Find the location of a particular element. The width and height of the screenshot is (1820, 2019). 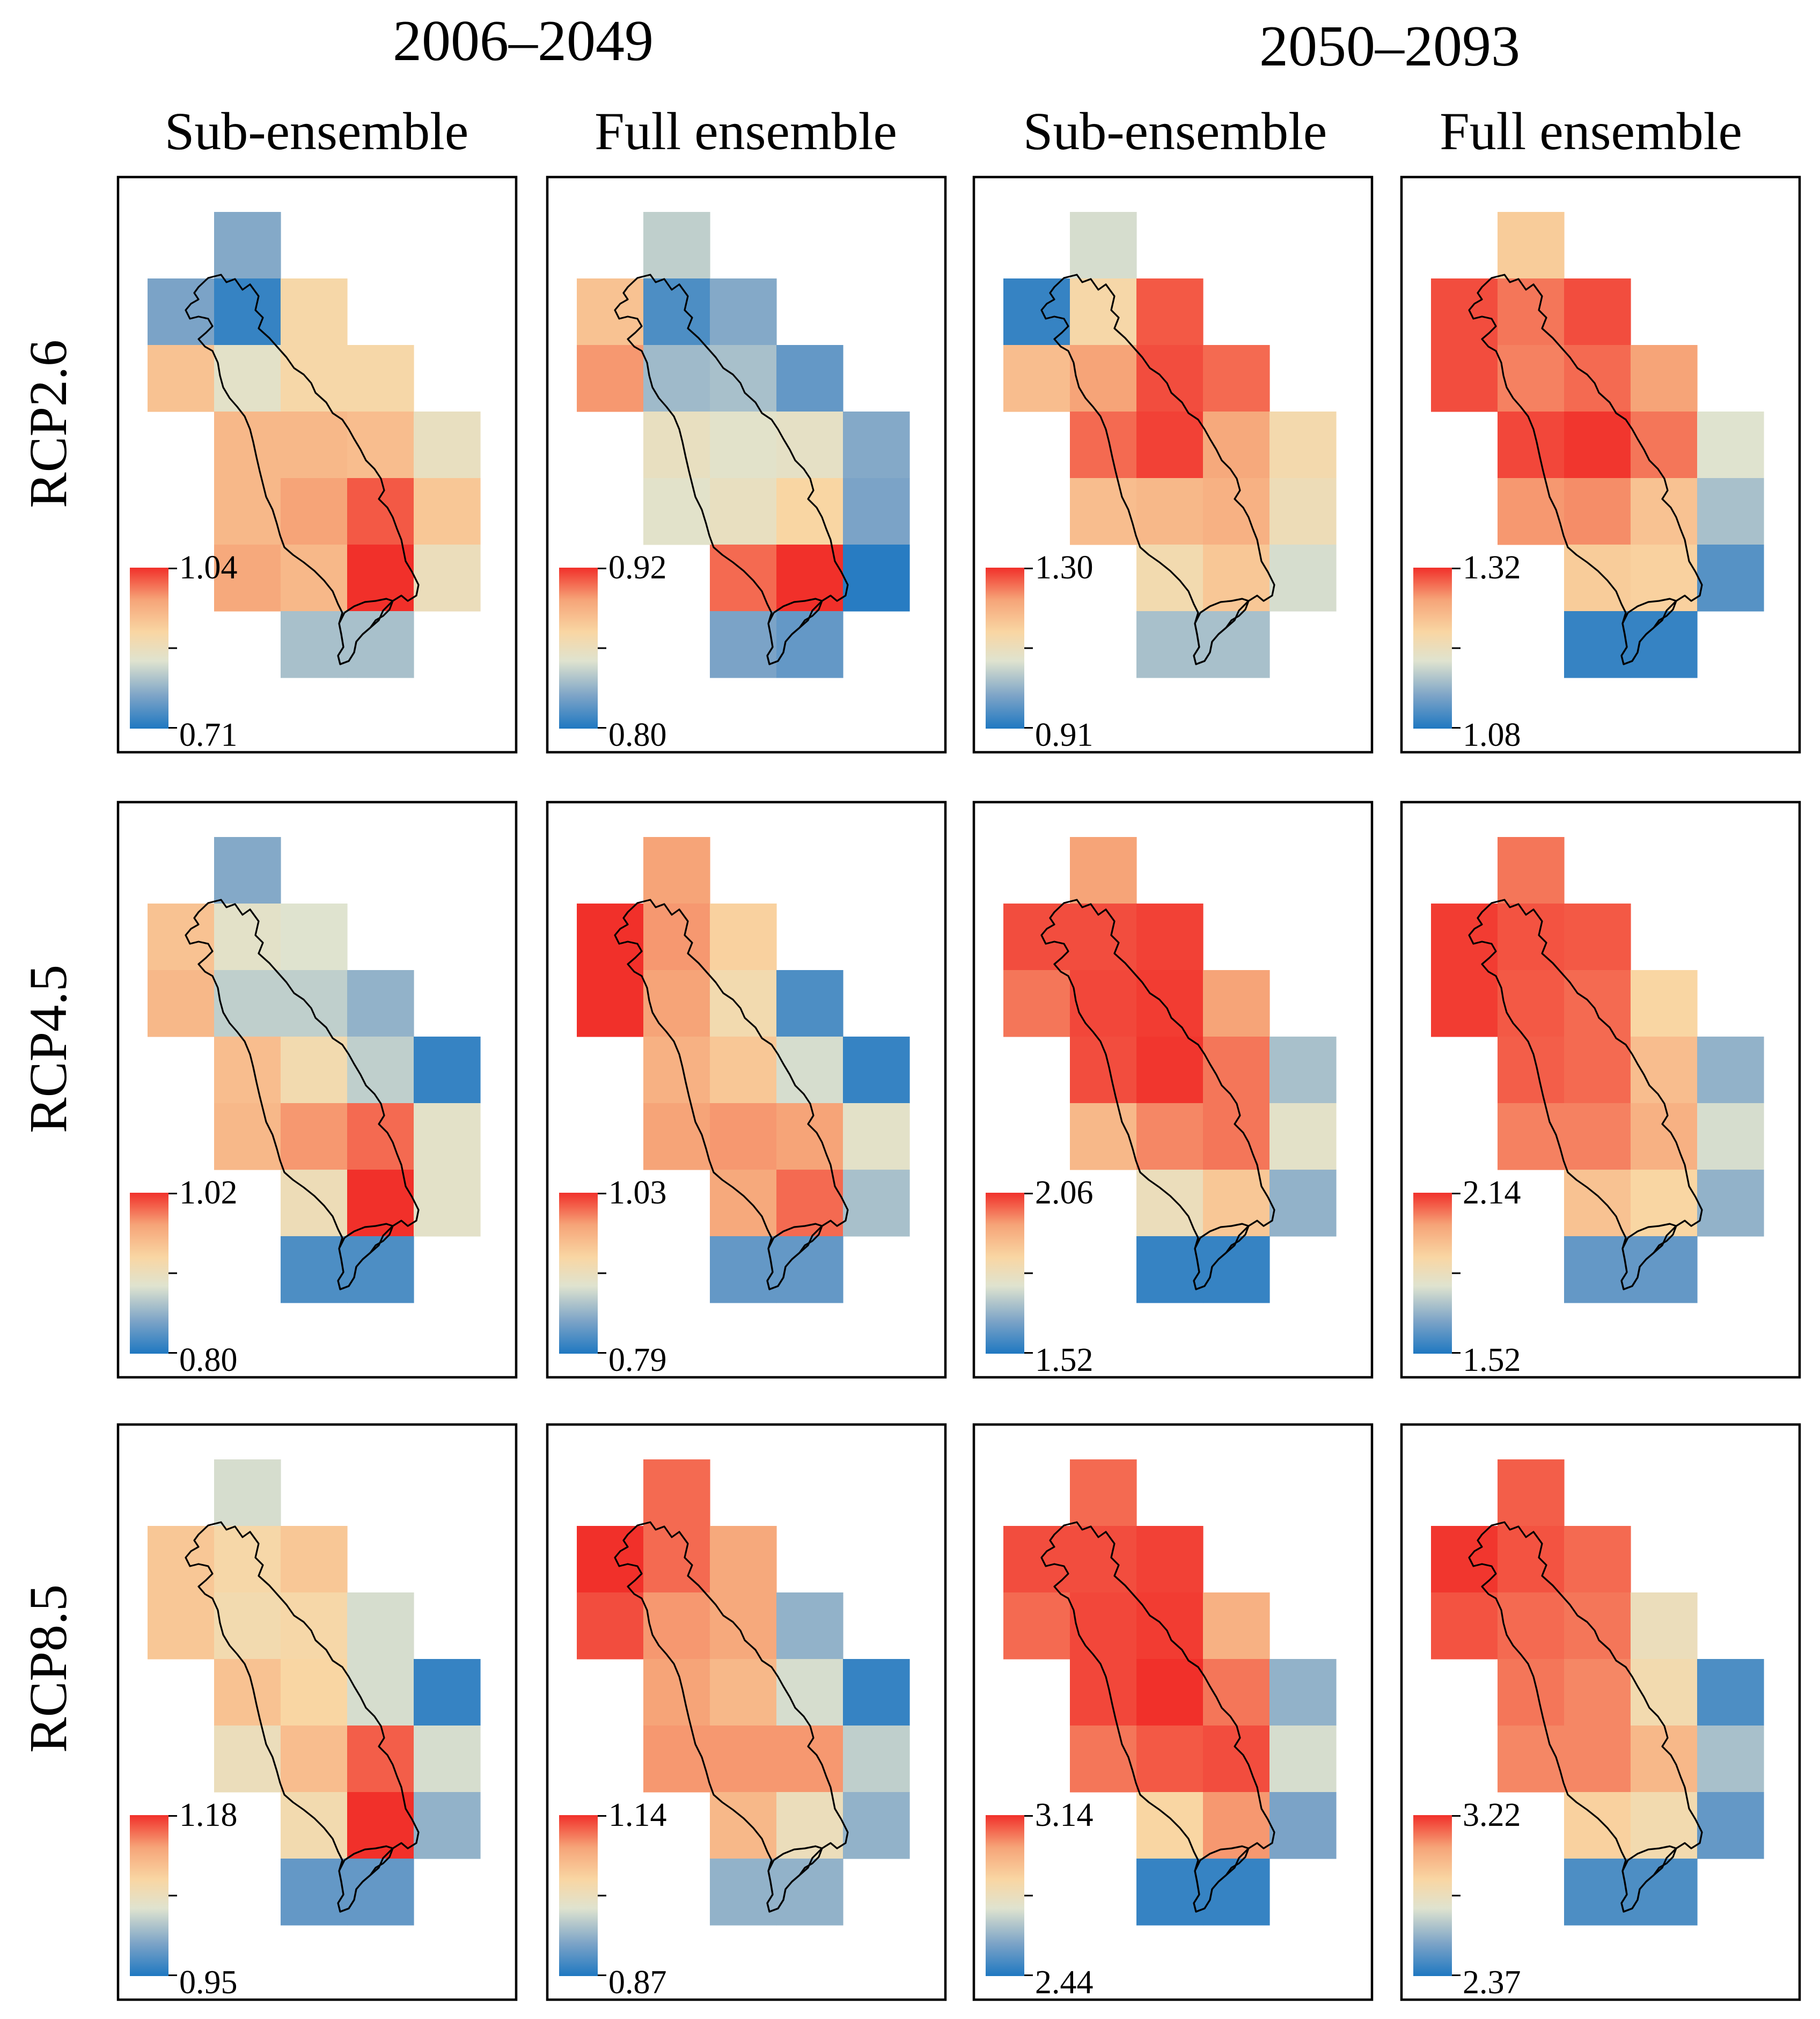

period-title-2: 2050–2093 is located at coordinates (1389, 46).